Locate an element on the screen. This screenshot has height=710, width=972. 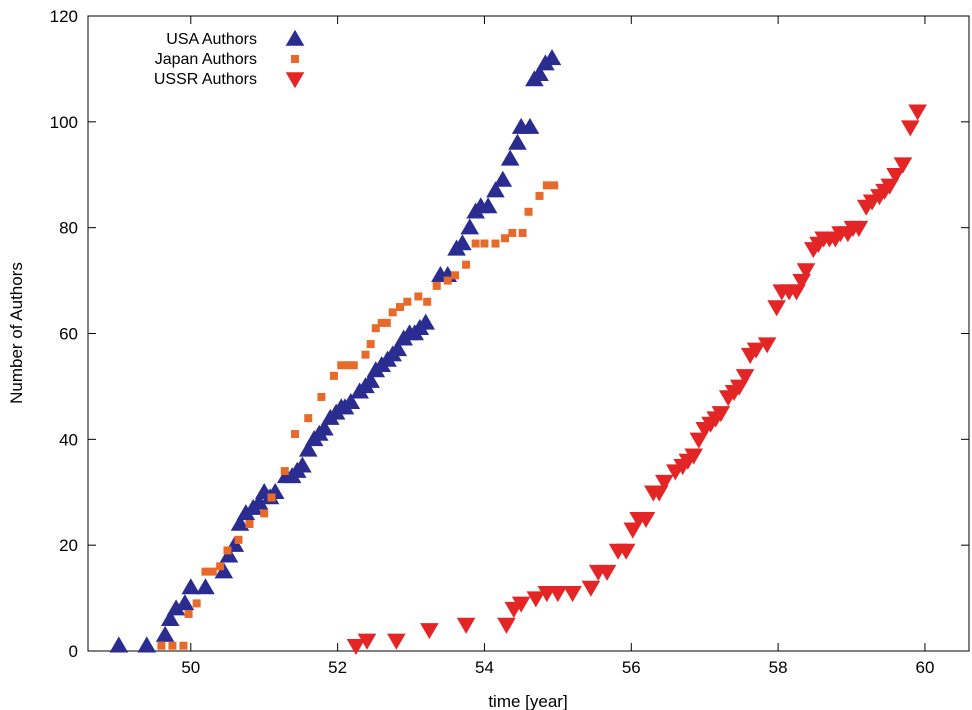
y-axis-label: Number of Authors is located at coordinates (16, 333).